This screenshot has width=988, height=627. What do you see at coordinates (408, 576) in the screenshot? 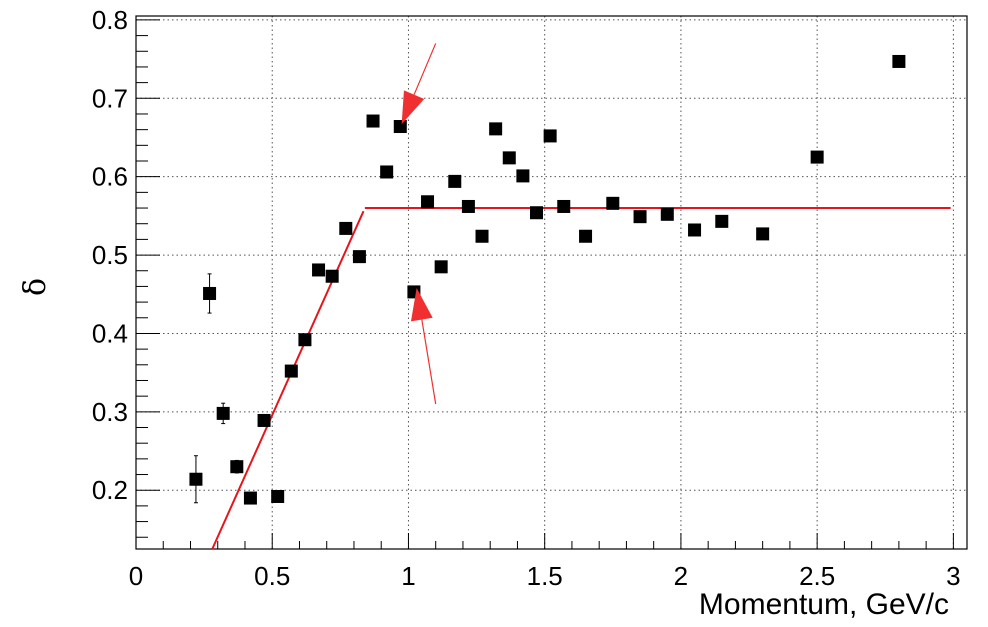
I see `x-tick-label: 1` at bounding box center [408, 576].